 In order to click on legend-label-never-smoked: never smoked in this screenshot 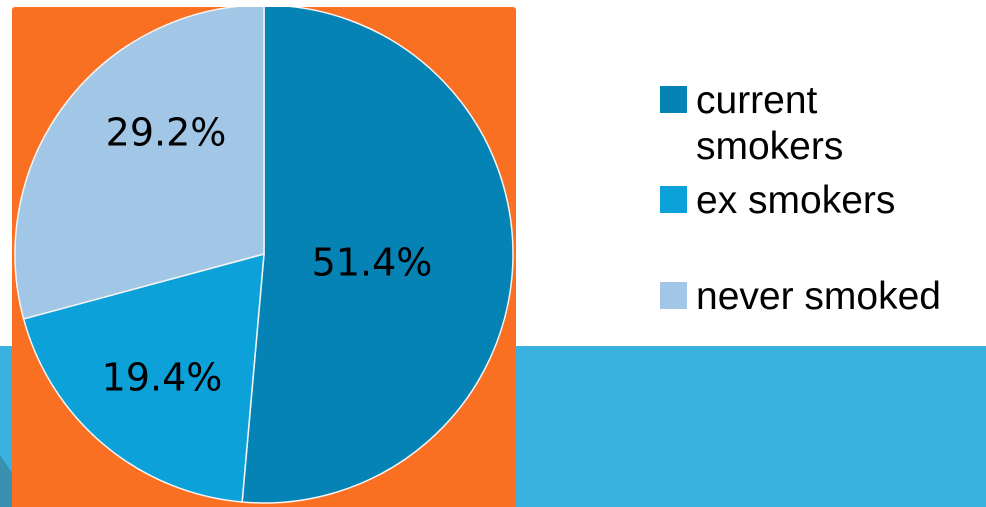, I will do `click(818, 296)`.